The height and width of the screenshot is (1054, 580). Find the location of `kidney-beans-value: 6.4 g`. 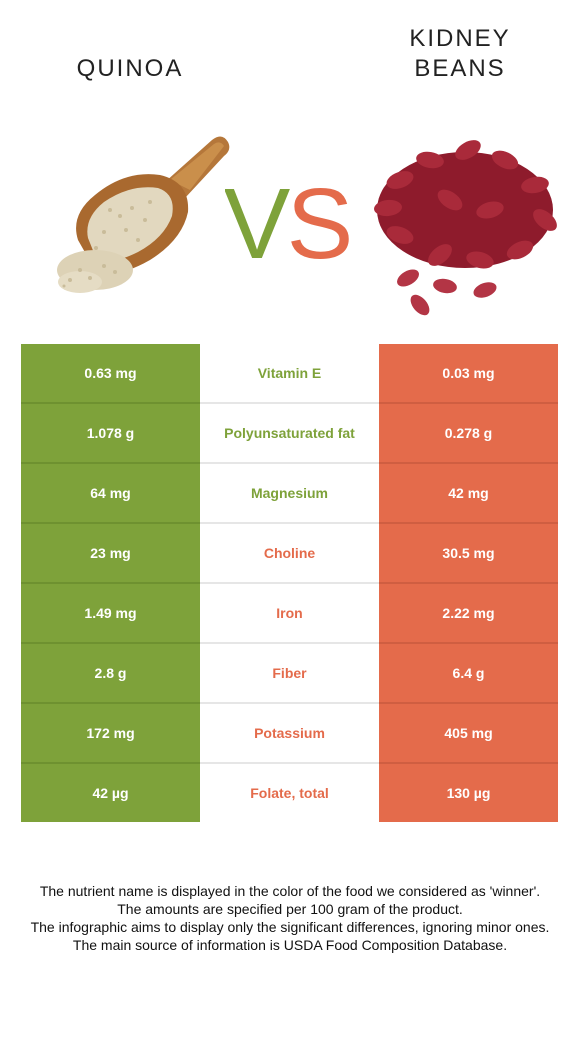

kidney-beans-value: 6.4 g is located at coordinates (468, 673).